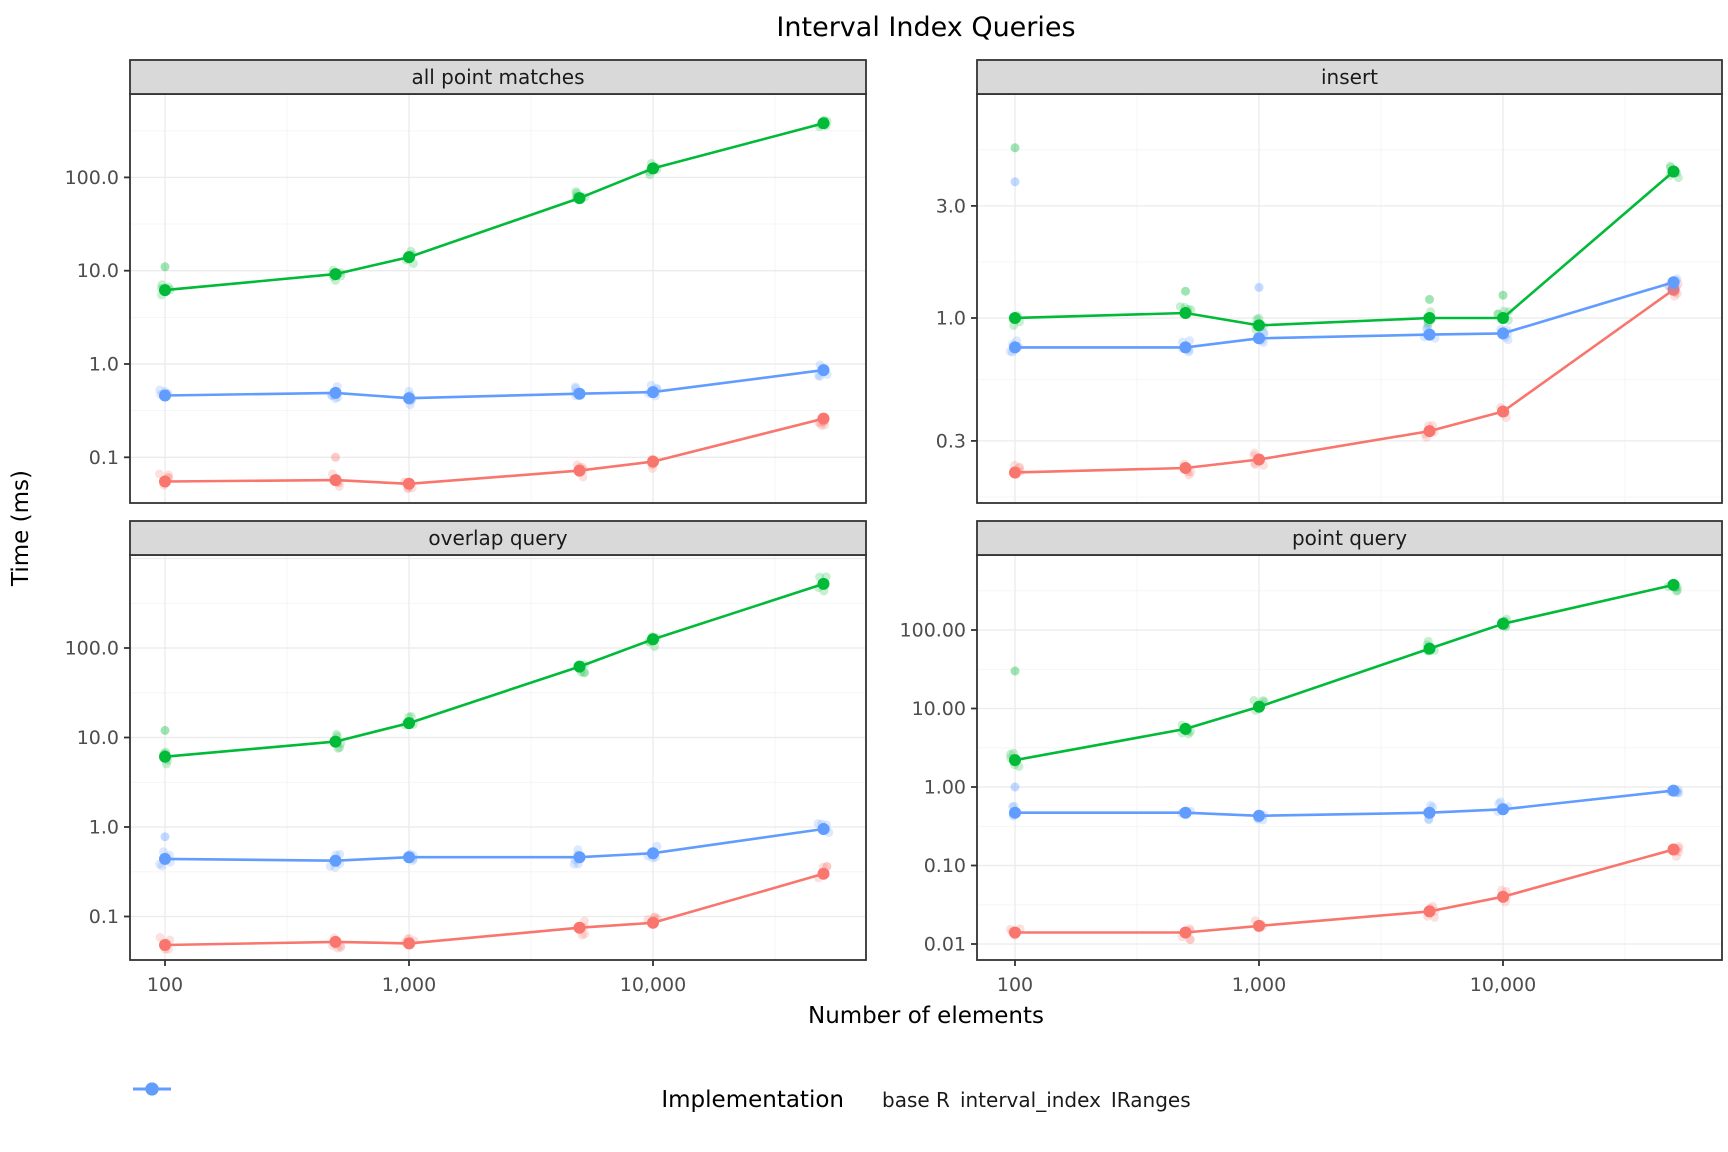 This screenshot has width=1728, height=1152. What do you see at coordinates (951, 441) in the screenshot?
I see `y-tick-label: 0.3` at bounding box center [951, 441].